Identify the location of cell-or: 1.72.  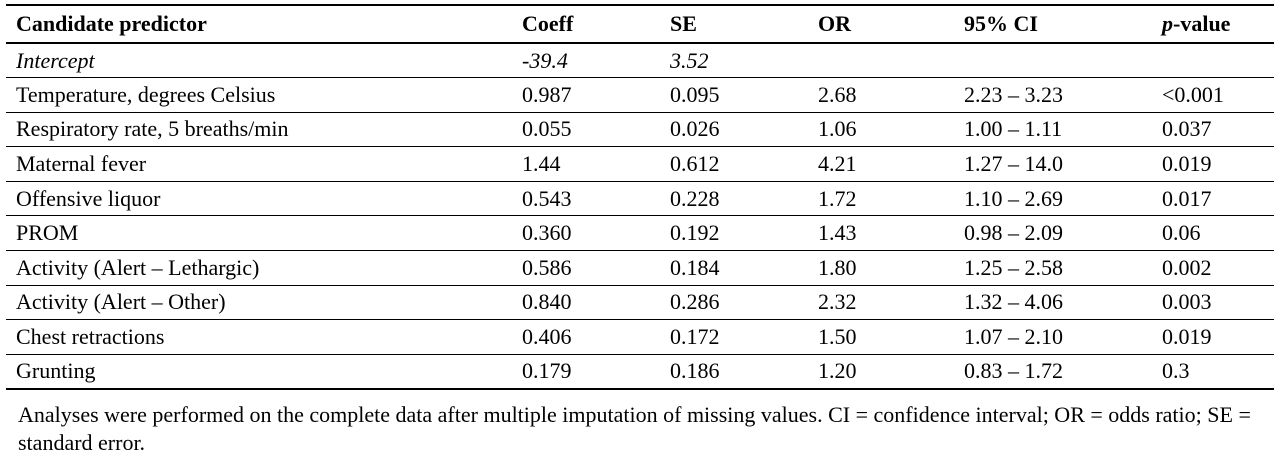
(837, 198).